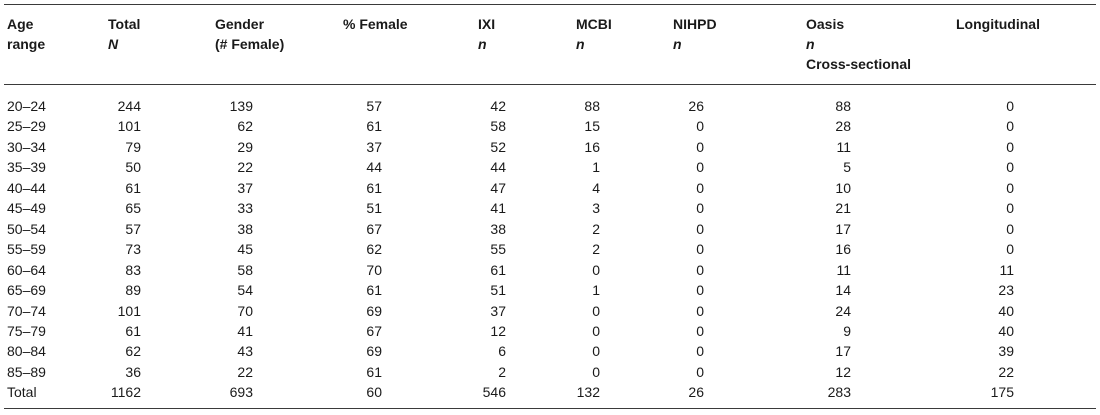  What do you see at coordinates (594, 24) in the screenshot?
I see `column-header-line: MCBI` at bounding box center [594, 24].